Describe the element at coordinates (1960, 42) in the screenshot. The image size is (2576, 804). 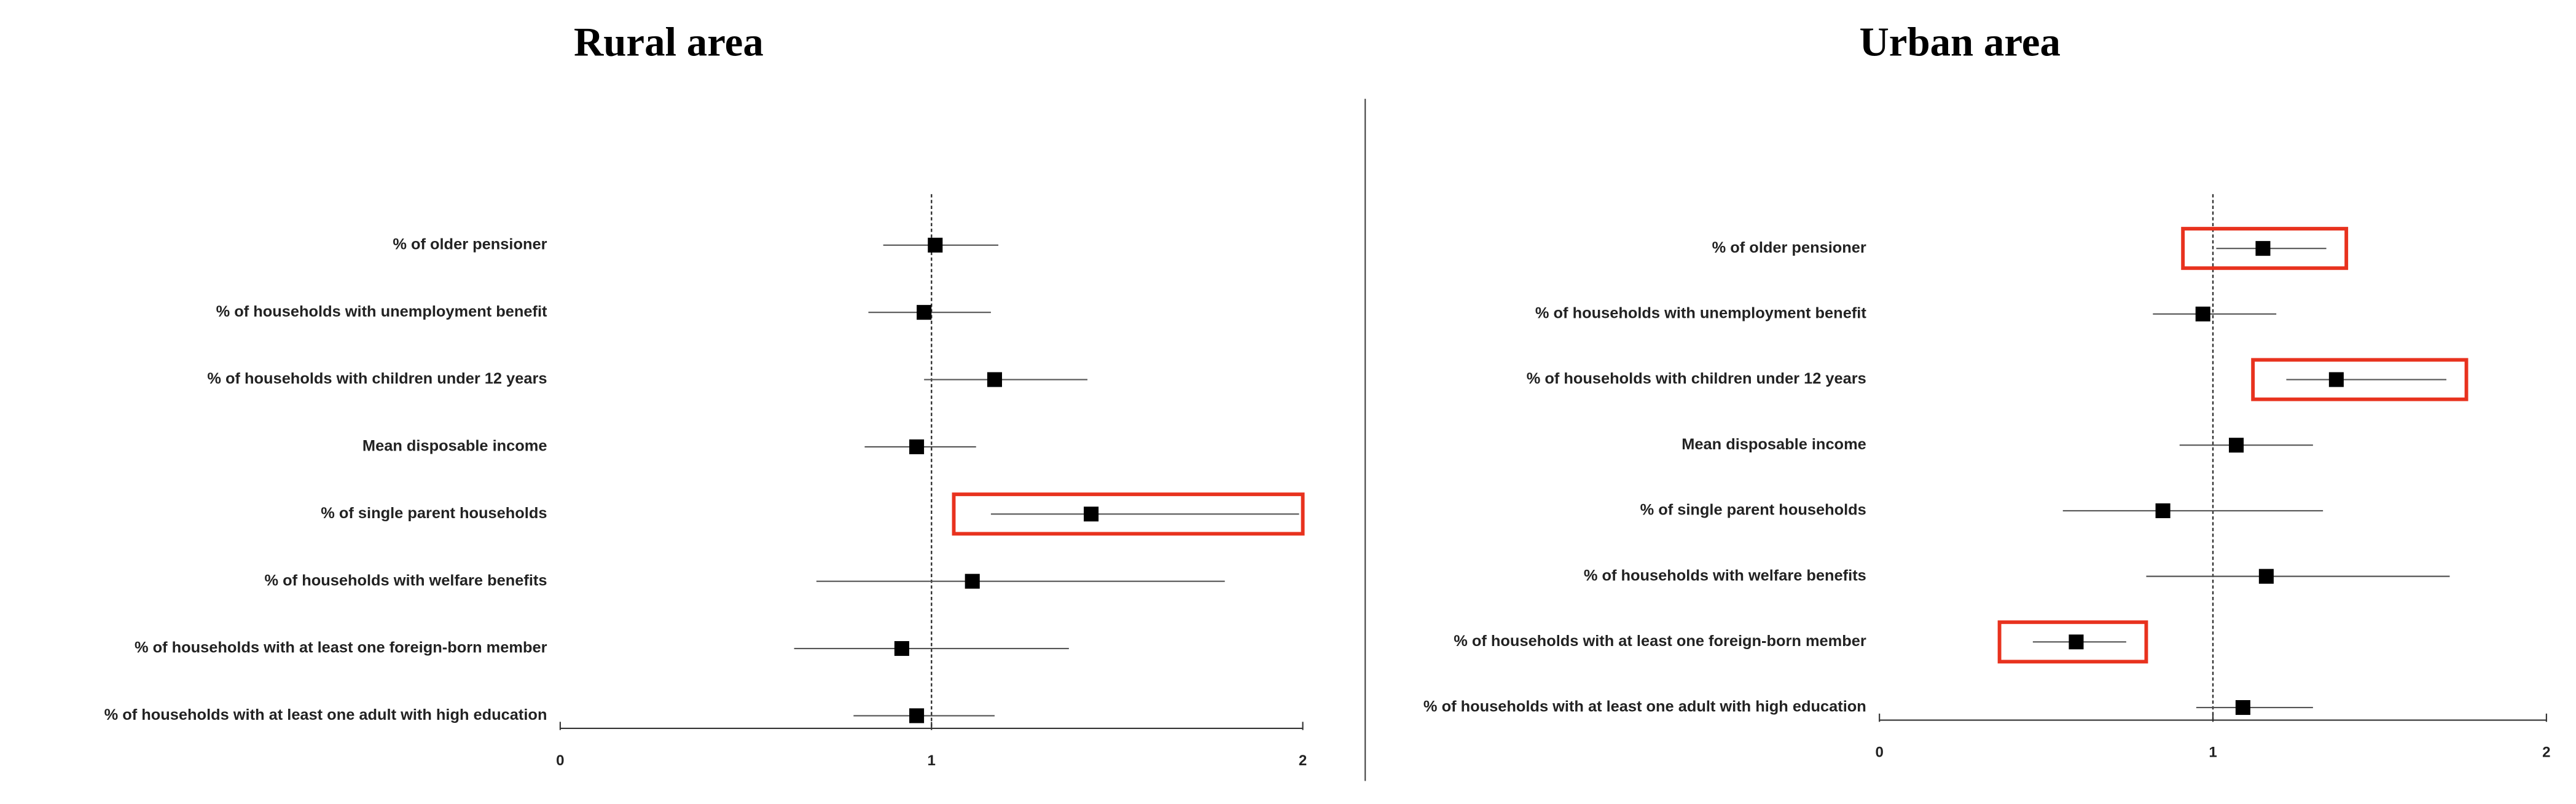
I see `panel-title: Urban area` at that location.